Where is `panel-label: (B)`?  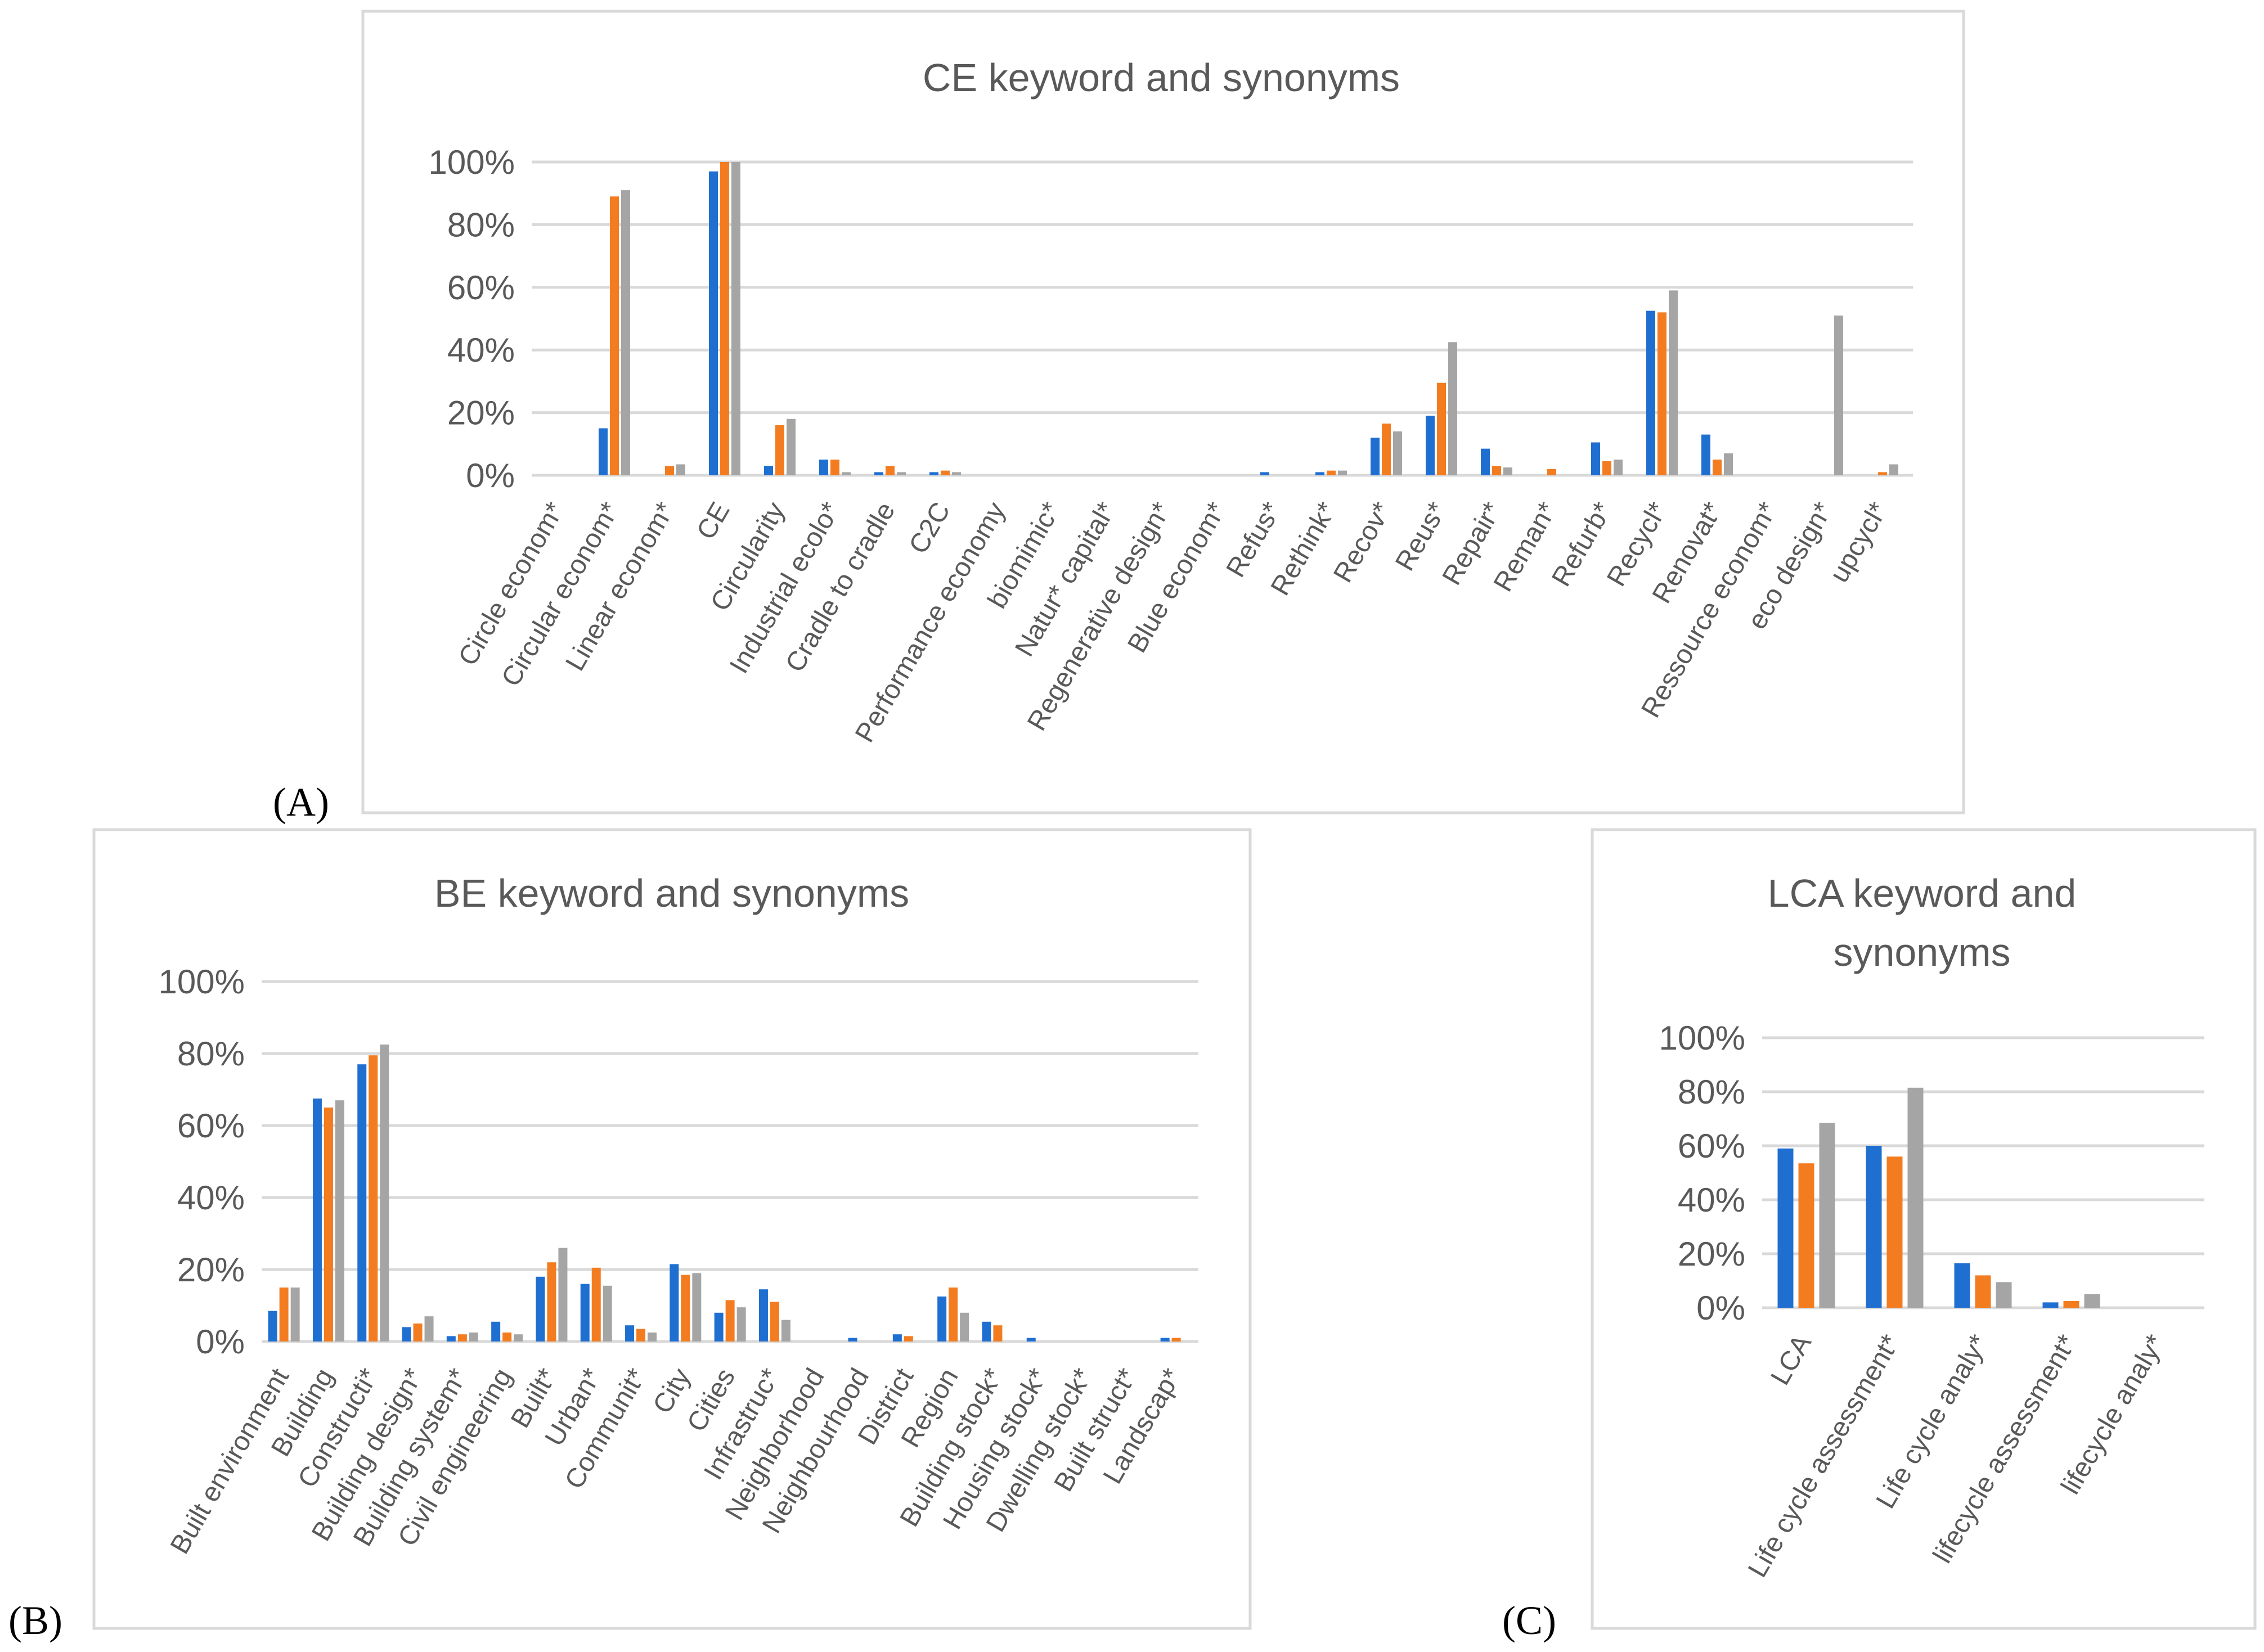 panel-label: (B) is located at coordinates (35, 1620).